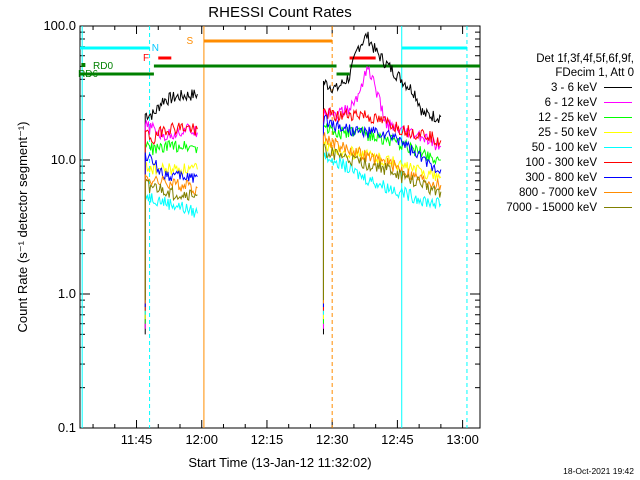  What do you see at coordinates (570, 102) in the screenshot?
I see `legend-label: 6 - 12 keV` at bounding box center [570, 102].